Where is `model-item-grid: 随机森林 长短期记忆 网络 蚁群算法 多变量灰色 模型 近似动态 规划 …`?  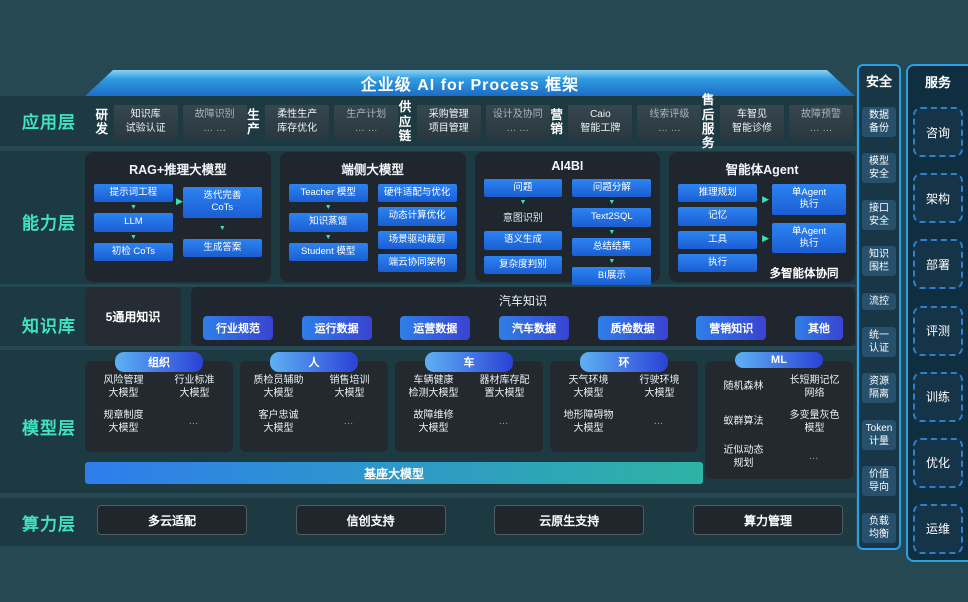 model-item-grid: 随机森林 长短期记忆 网络 蚁群算法 多变量灰色 模型 近似动态 规划 … is located at coordinates (779, 422).